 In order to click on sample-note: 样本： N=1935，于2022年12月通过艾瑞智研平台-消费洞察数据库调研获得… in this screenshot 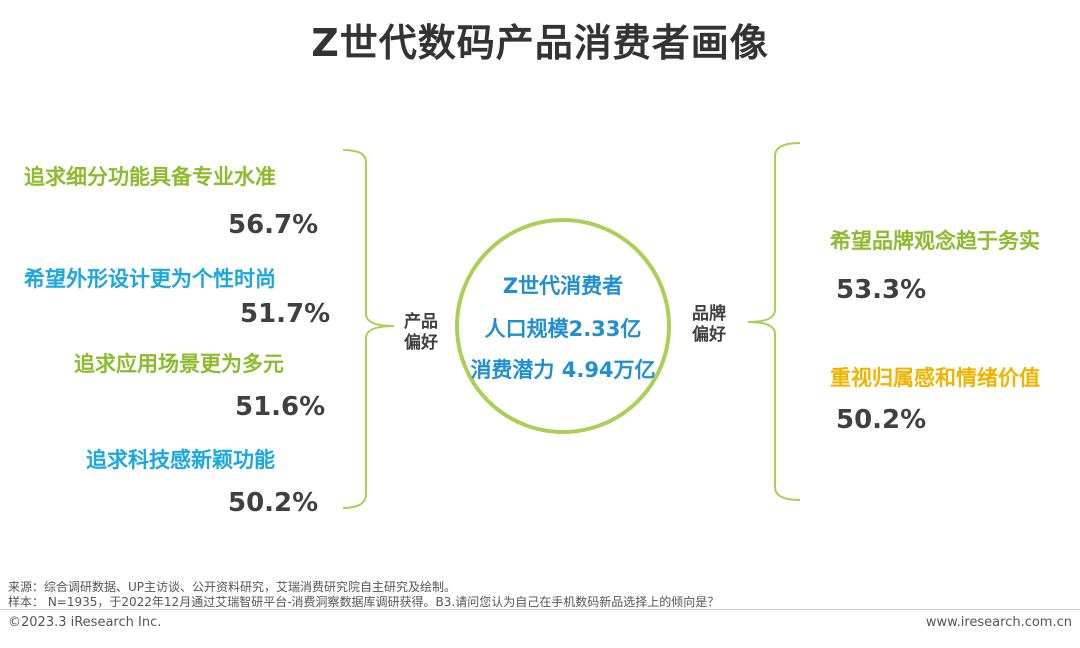, I will do `click(364, 602)`.